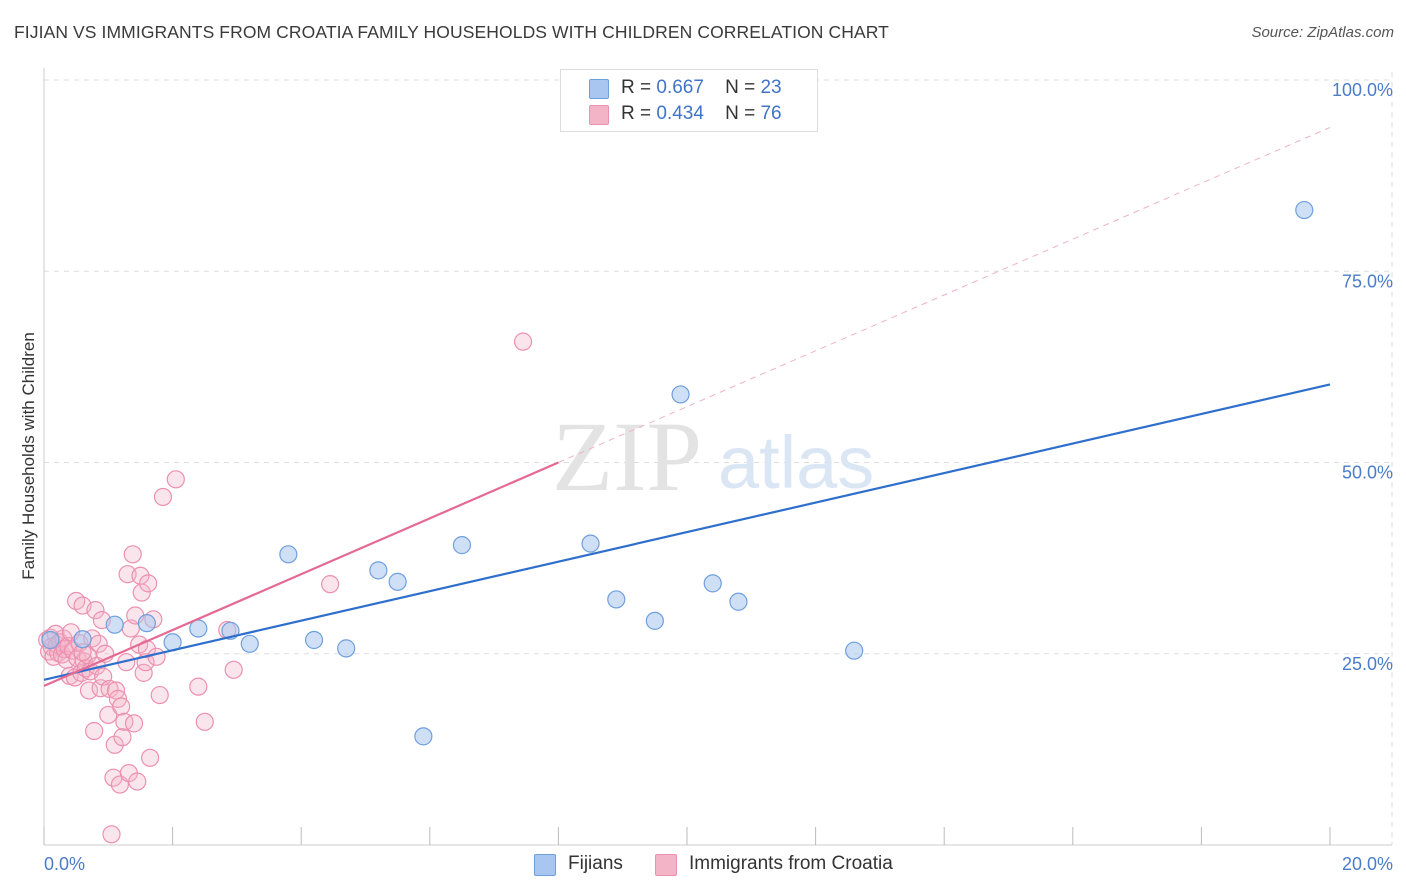 This screenshot has width=1406, height=892. Describe the element at coordinates (545, 865) in the screenshot. I see `bottom-legend-swatch-fijians` at that location.